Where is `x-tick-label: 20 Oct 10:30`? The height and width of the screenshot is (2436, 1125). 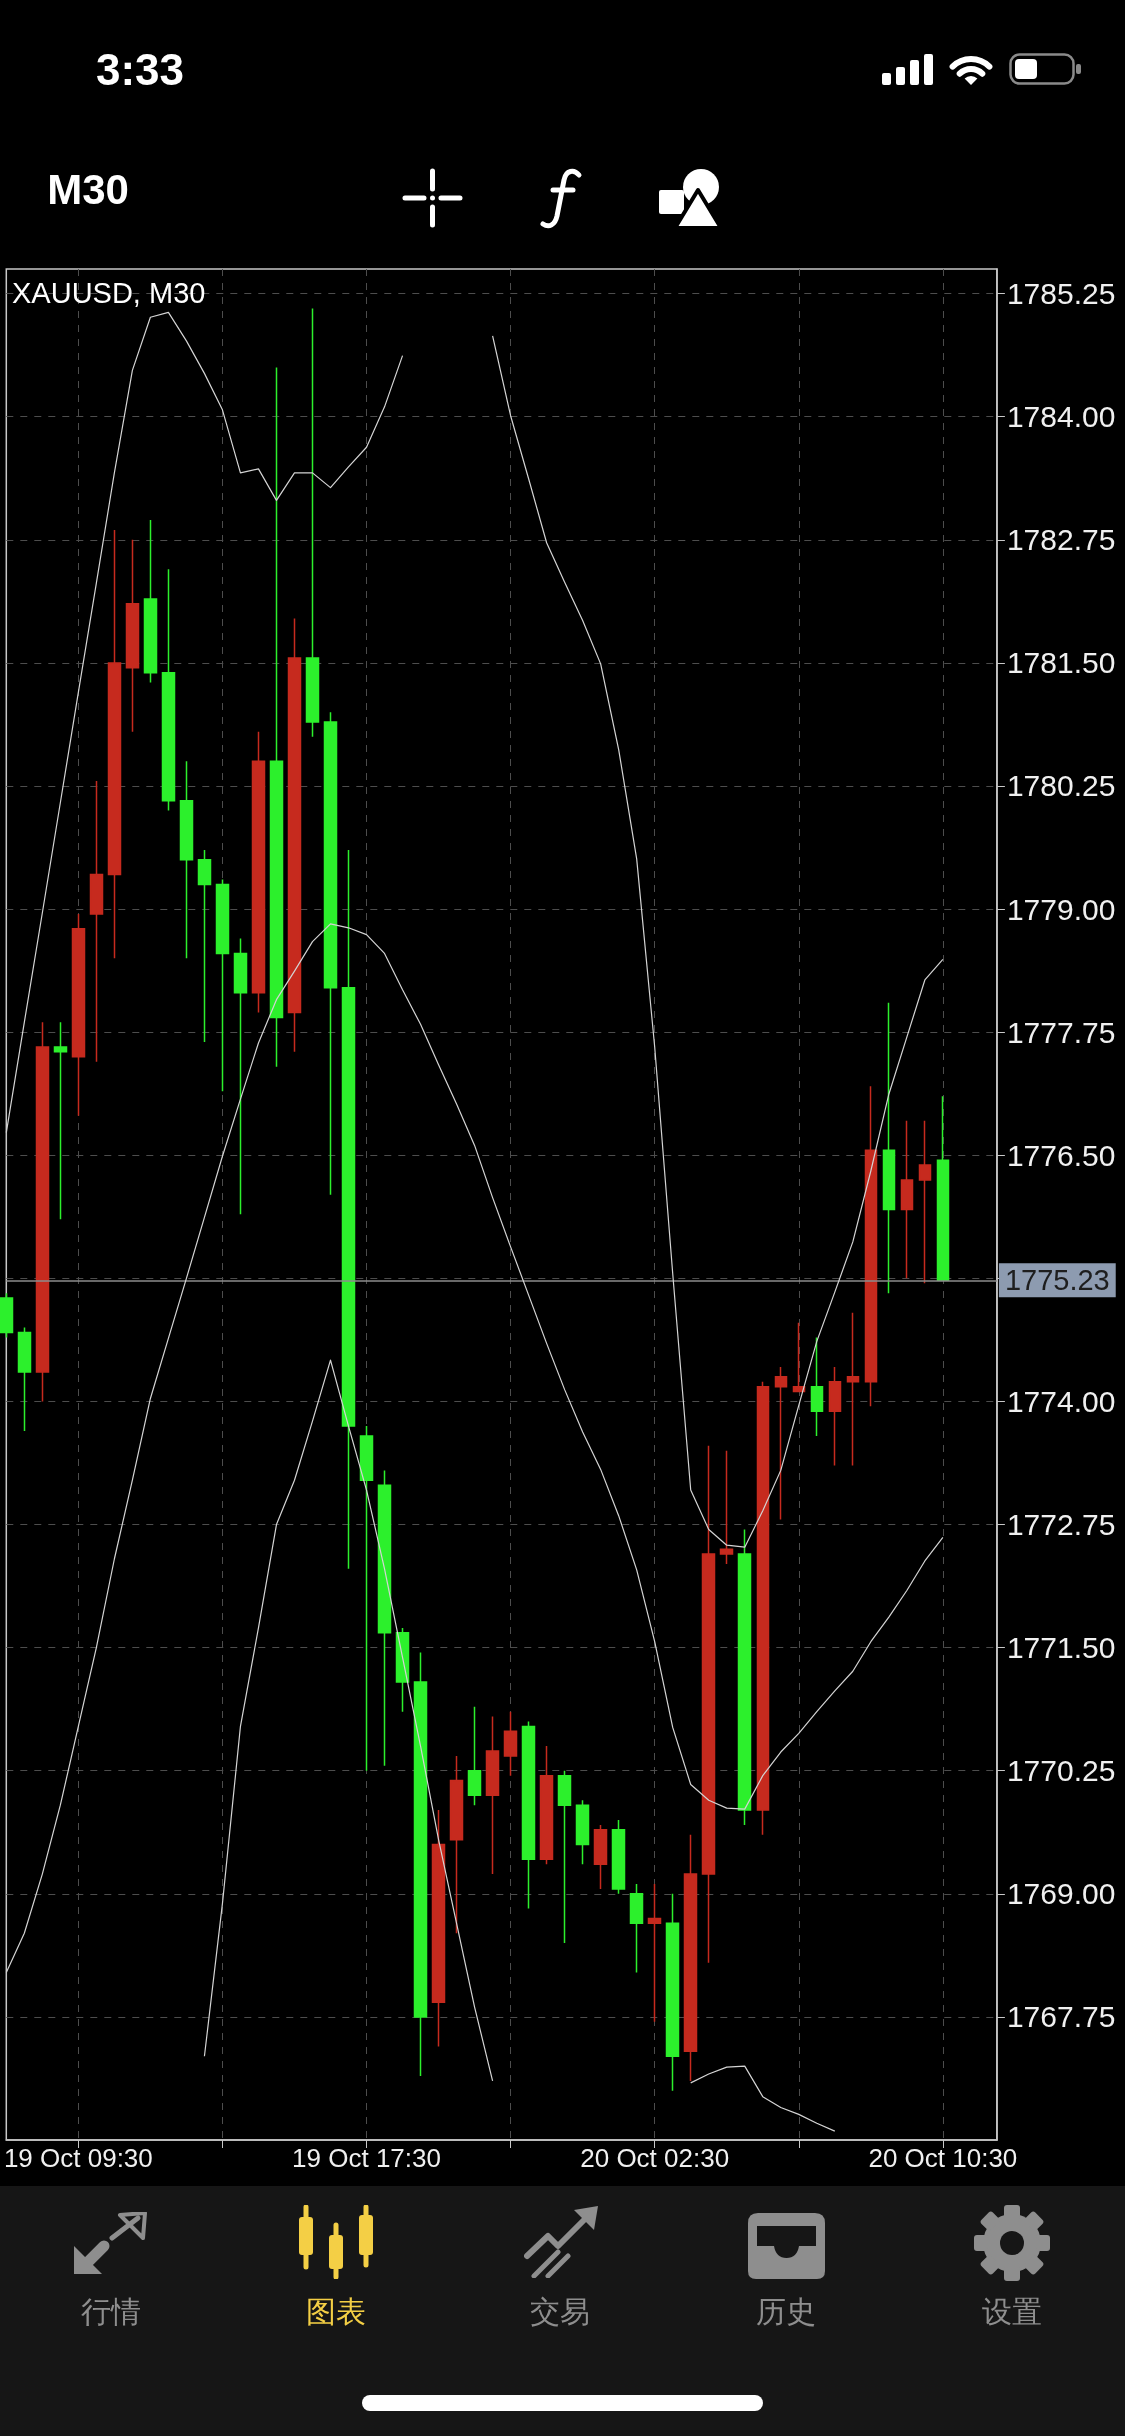 x-tick-label: 20 Oct 10:30 is located at coordinates (943, 2158).